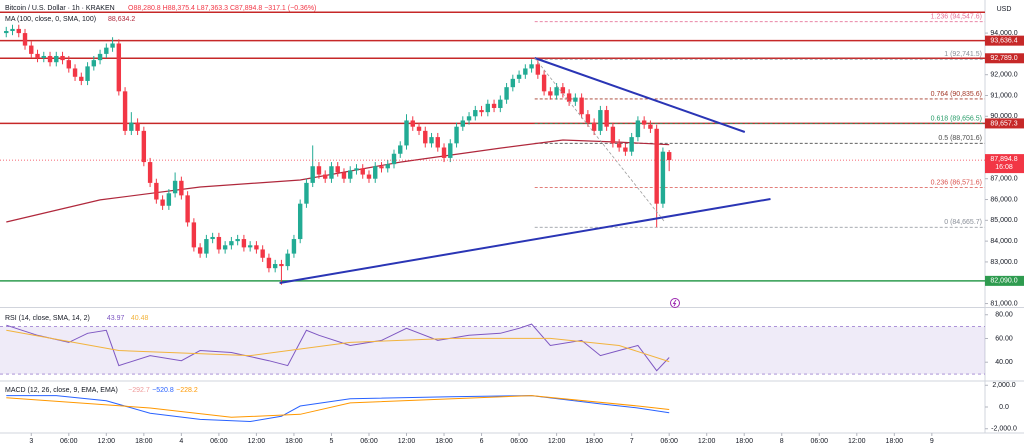 This screenshot has width=1024, height=448. Describe the element at coordinates (675, 303) in the screenshot. I see `event-icon` at that location.